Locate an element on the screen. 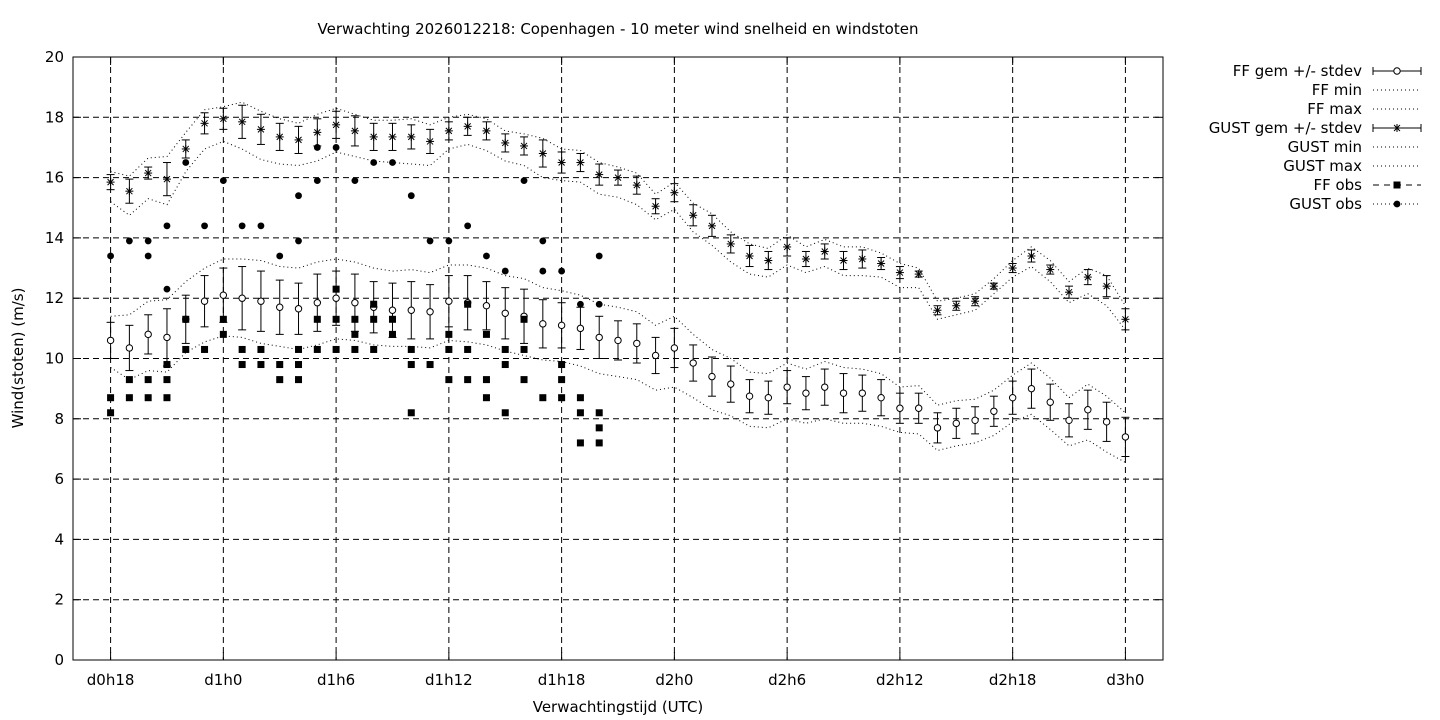 The image size is (1440, 720). y-tick-label: 10 is located at coordinates (54, 359).